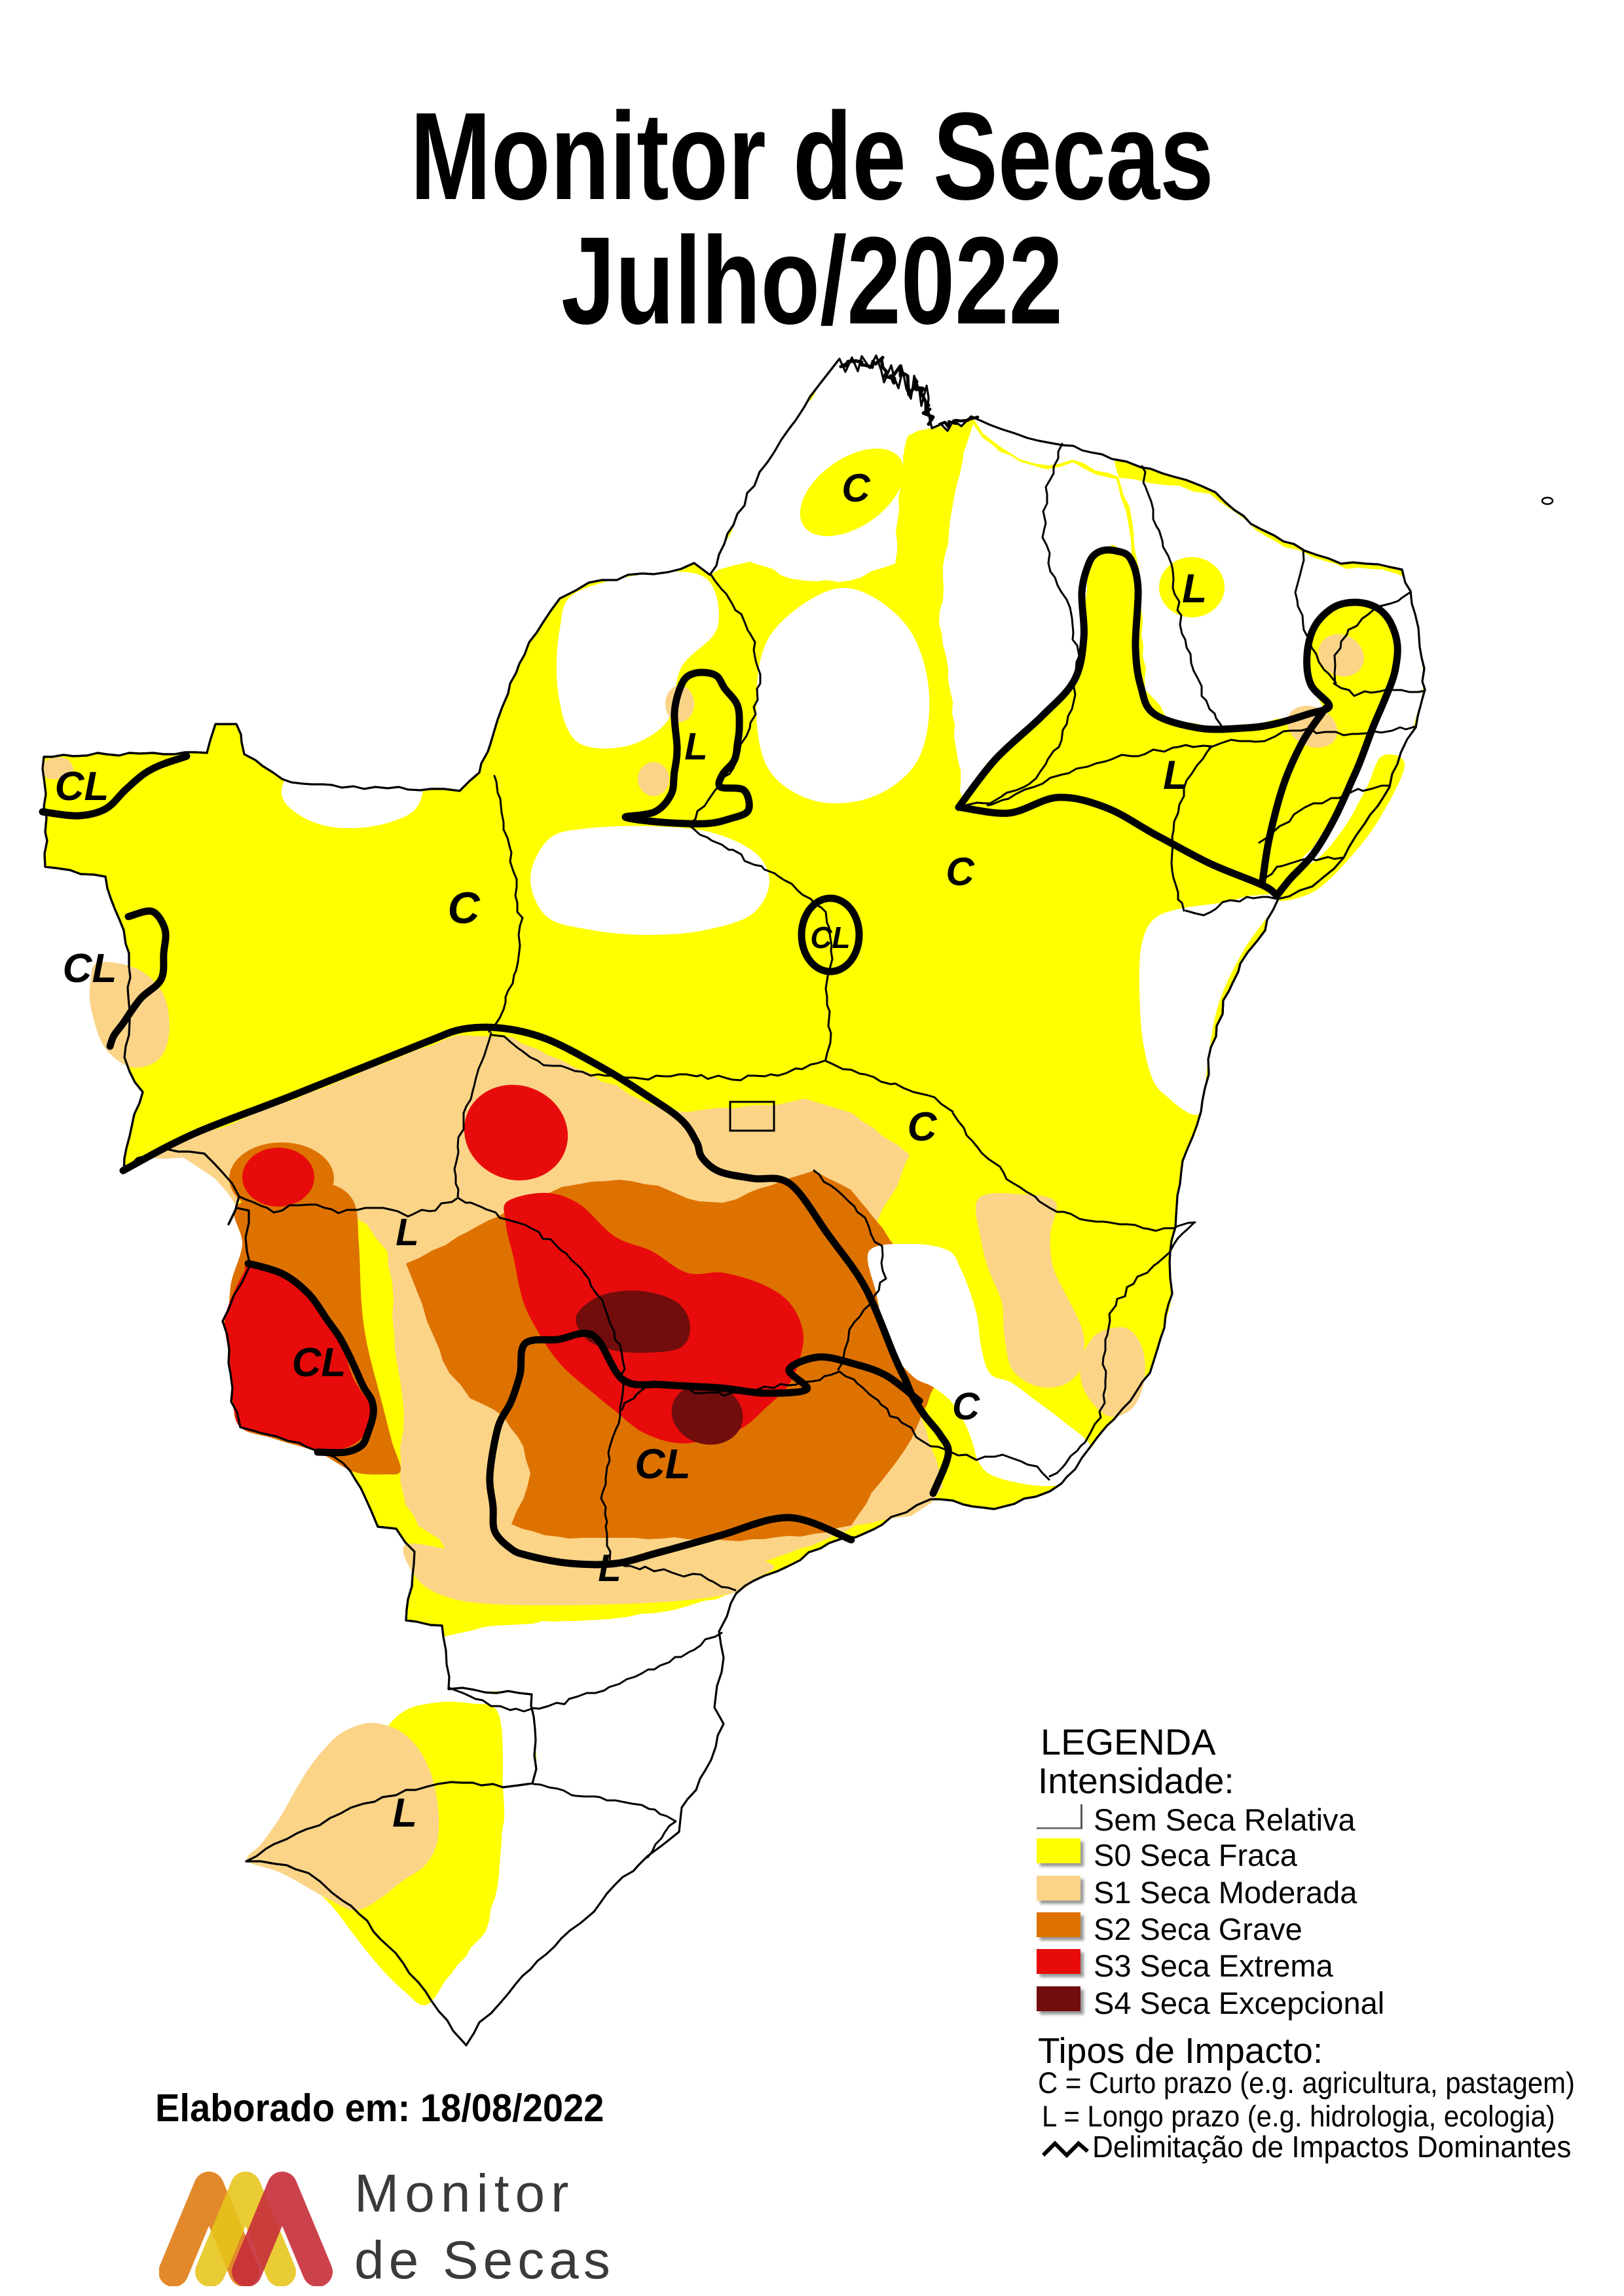 The height and width of the screenshot is (2296, 1624). I want to click on svg-text: de Secas, so click(484, 2258).